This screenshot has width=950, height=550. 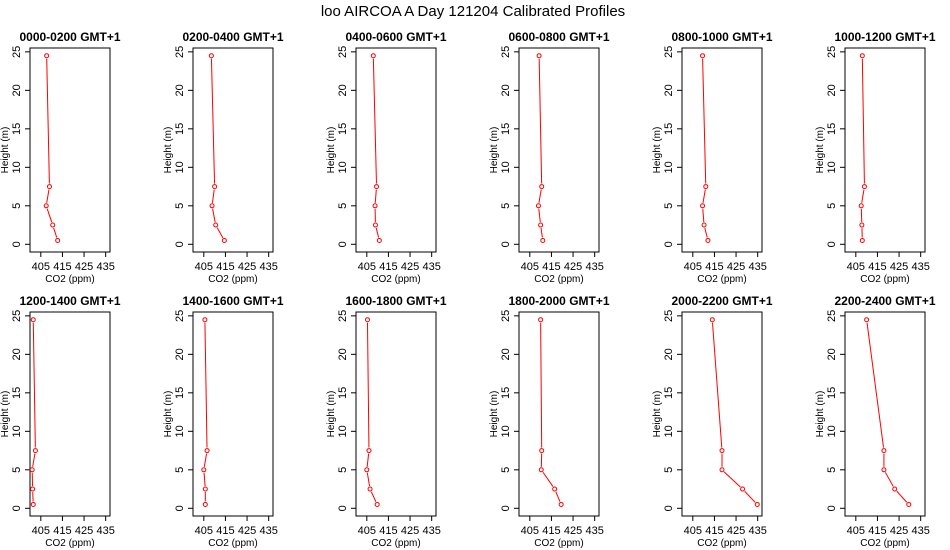 What do you see at coordinates (69, 301) in the screenshot?
I see `panel-title: 1200-1400 GMT+1` at bounding box center [69, 301].